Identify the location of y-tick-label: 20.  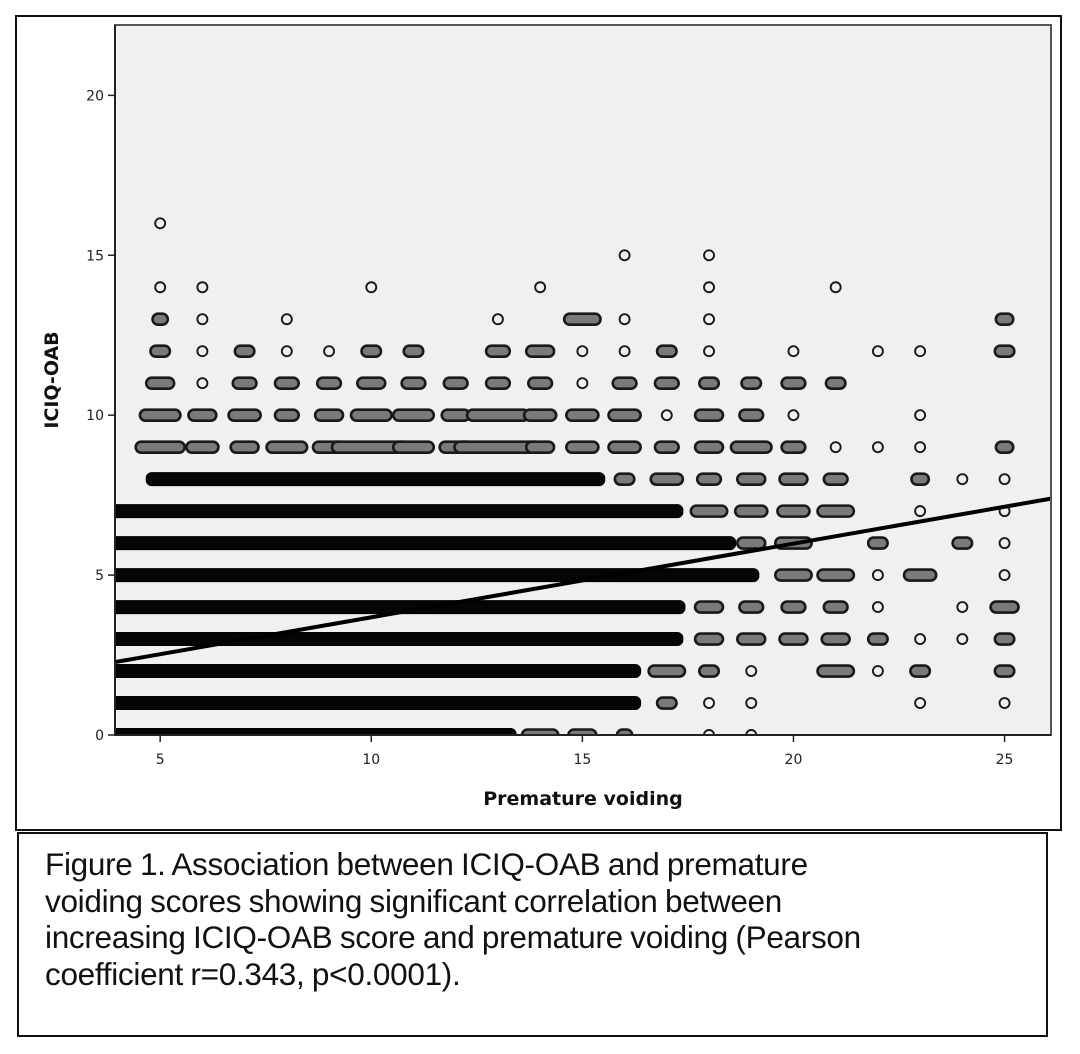
(95, 96).